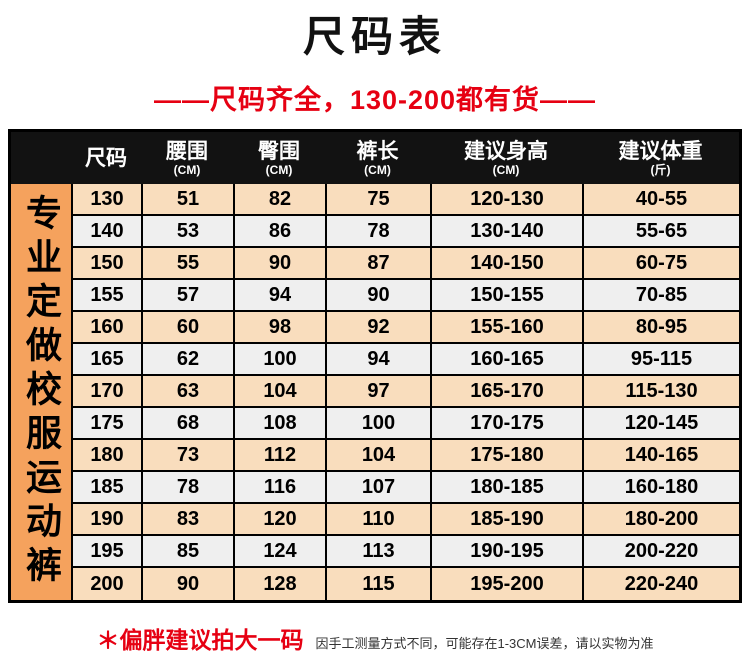  I want to click on side-banner: 专业定做校服运动裤, so click(42, 392).